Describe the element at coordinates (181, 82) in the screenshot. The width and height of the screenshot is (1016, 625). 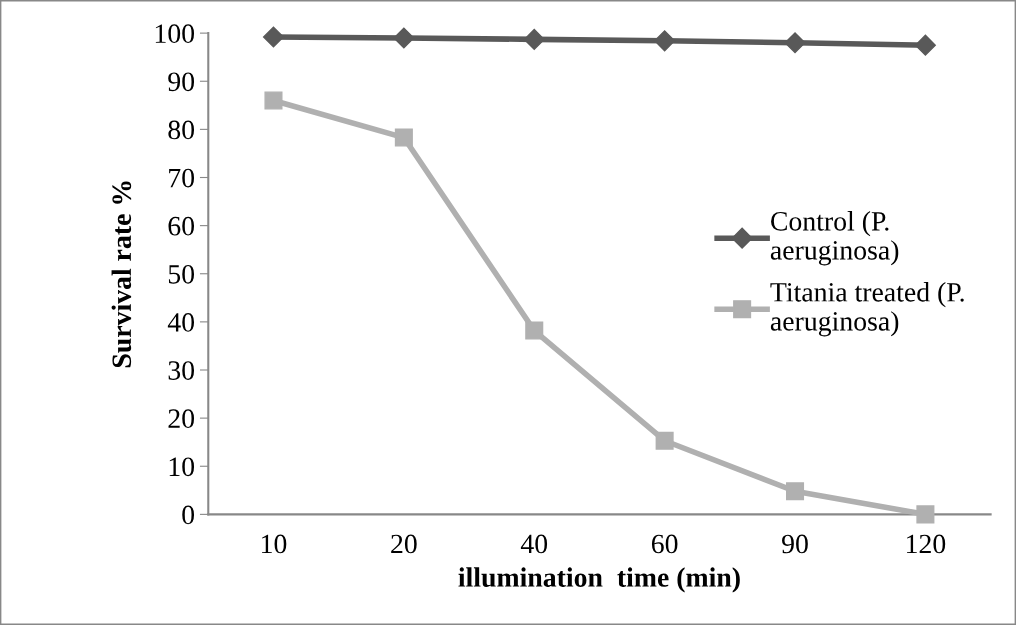
I see `y-tick-label: 90` at that location.